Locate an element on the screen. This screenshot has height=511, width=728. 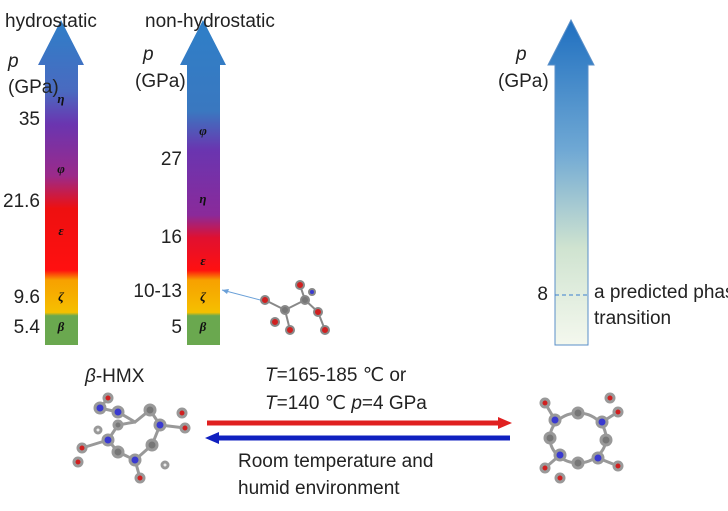
pressure-label: 10-13 is located at coordinates (157, 291).